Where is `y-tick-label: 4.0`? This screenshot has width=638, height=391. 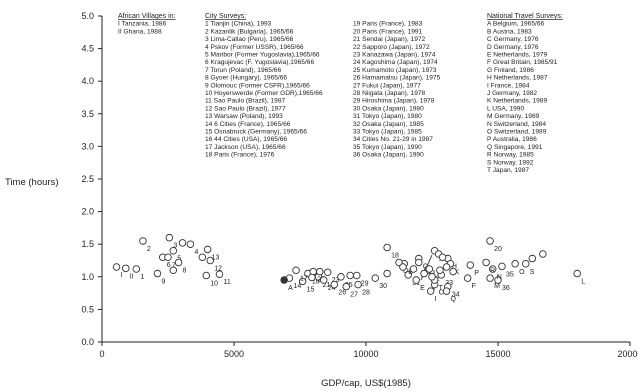
y-tick-label: 4.0 is located at coordinates (87, 81).